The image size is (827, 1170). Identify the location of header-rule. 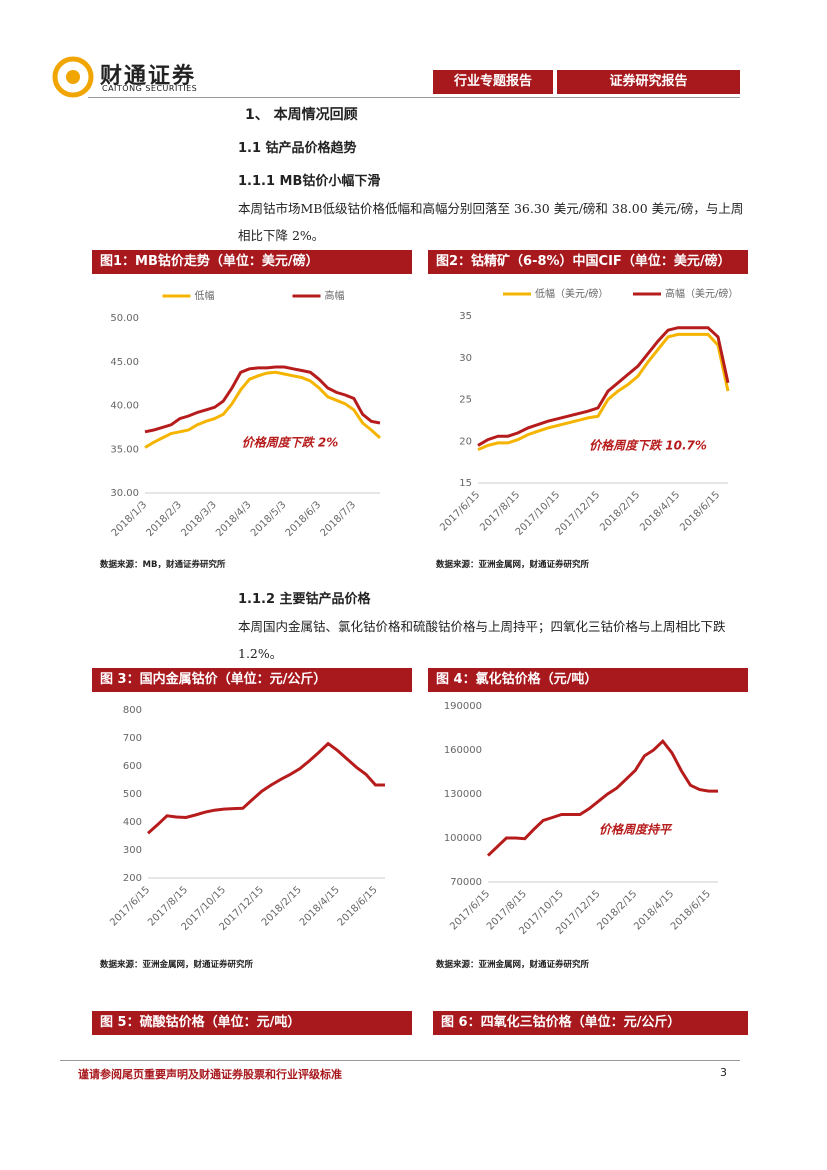
(414, 97).